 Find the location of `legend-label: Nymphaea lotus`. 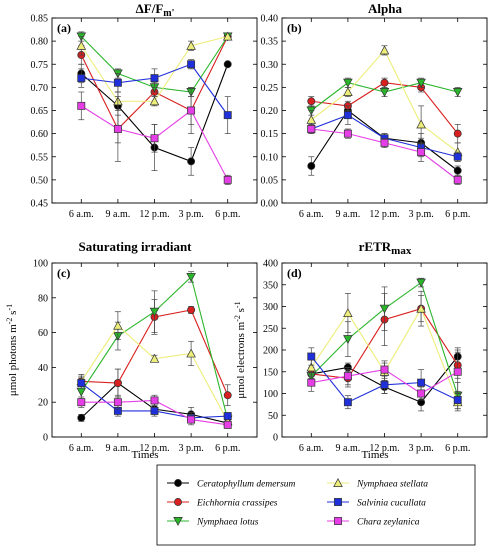

legend-label: Nymphaea lotus is located at coordinates (227, 523).